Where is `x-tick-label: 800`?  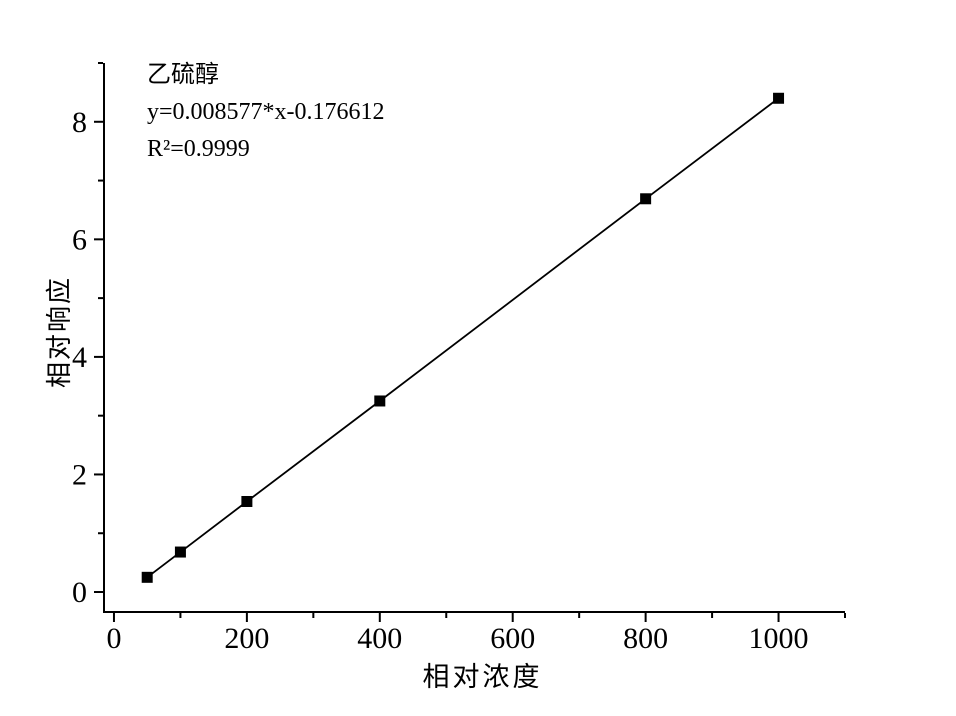 x-tick-label: 800 is located at coordinates (645, 638).